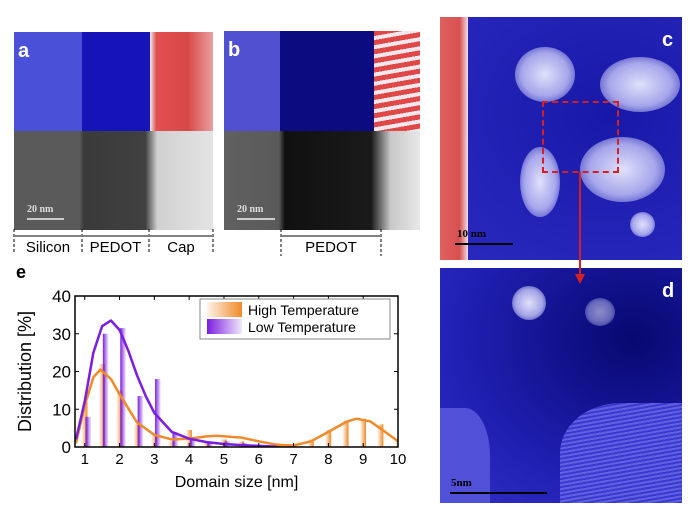  I want to click on panel-a-map-silicon, so click(48, 81).